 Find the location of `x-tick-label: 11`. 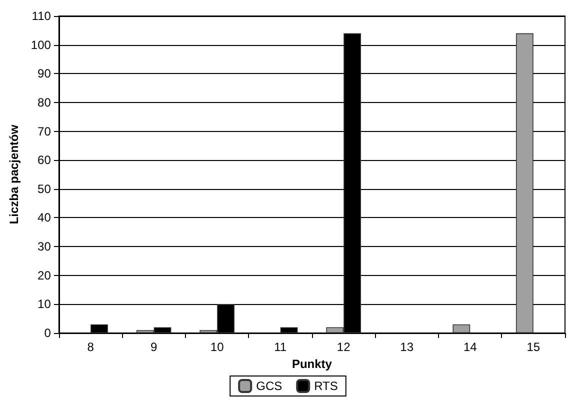

x-tick-label: 11 is located at coordinates (280, 347).